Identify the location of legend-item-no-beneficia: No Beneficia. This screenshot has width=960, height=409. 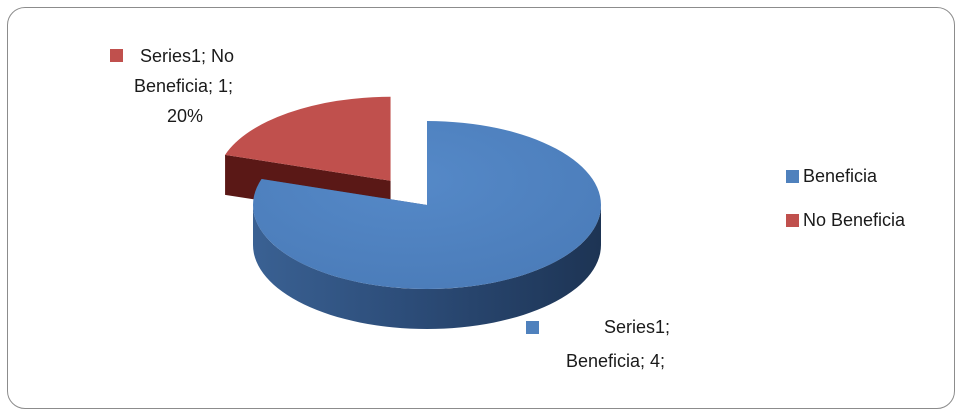
(845, 220).